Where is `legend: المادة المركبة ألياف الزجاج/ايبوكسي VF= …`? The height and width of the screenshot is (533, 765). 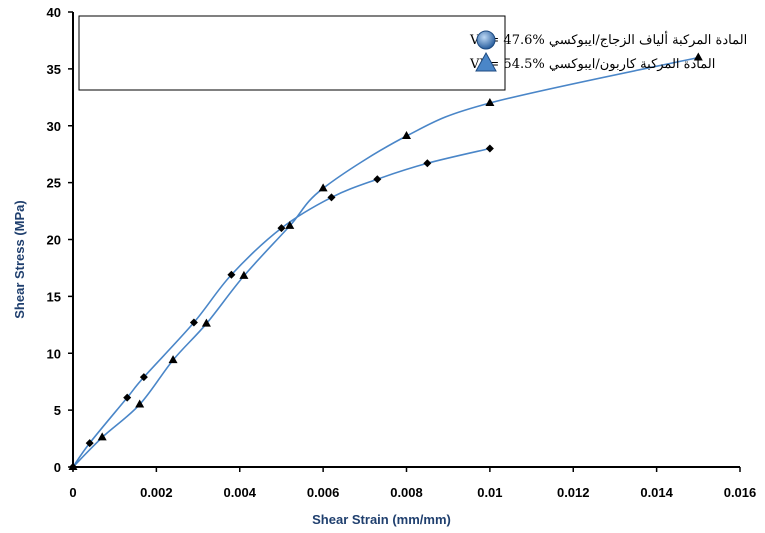
legend: المادة المركبة ألياف الزجاج/ايبوكسي VF= … is located at coordinates (412, 53).